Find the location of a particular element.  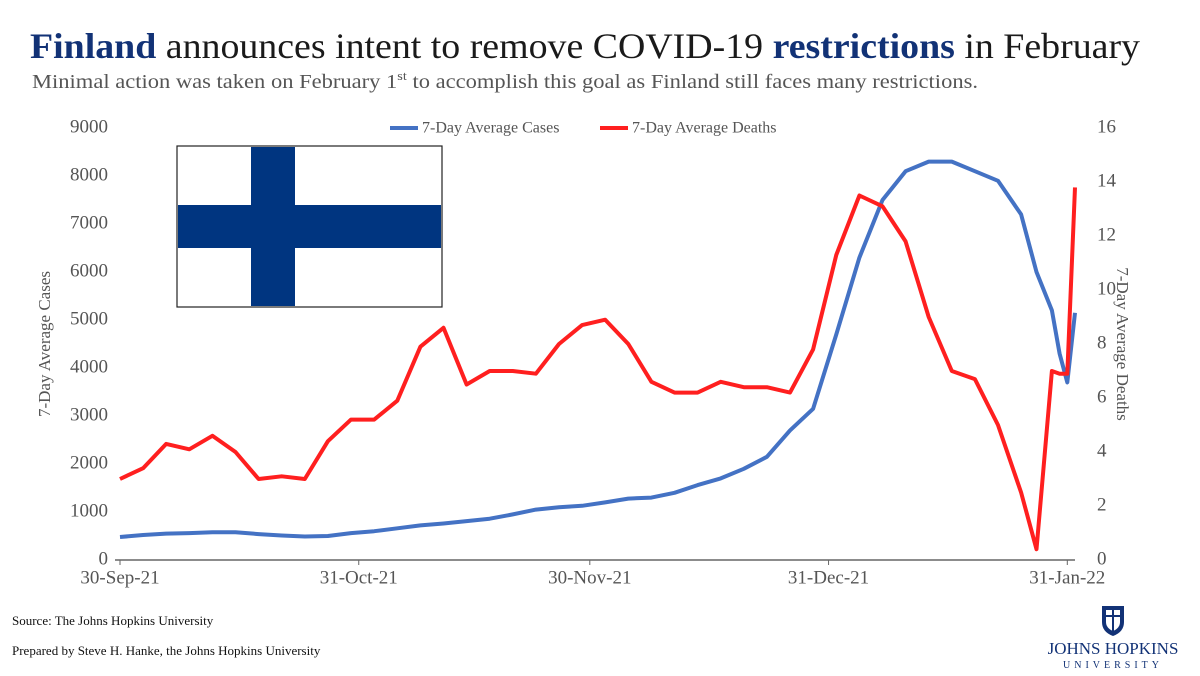

y-axis-label: 7-Day Average Cases is located at coordinates (44, 344).